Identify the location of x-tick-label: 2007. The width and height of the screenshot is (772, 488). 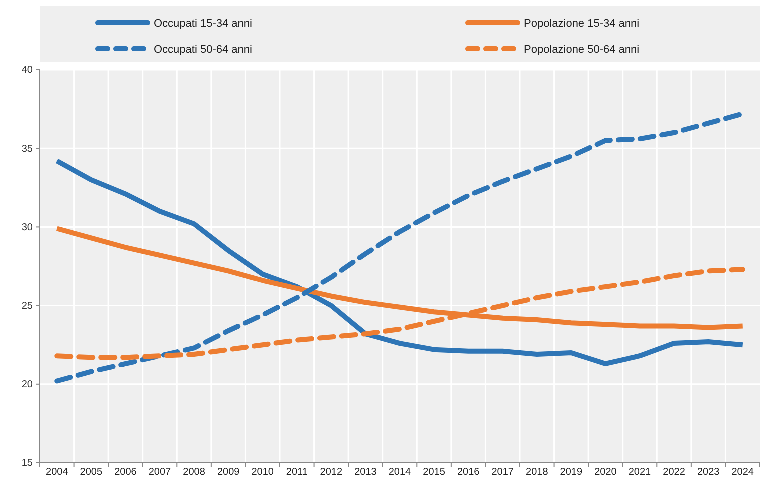
(160, 472).